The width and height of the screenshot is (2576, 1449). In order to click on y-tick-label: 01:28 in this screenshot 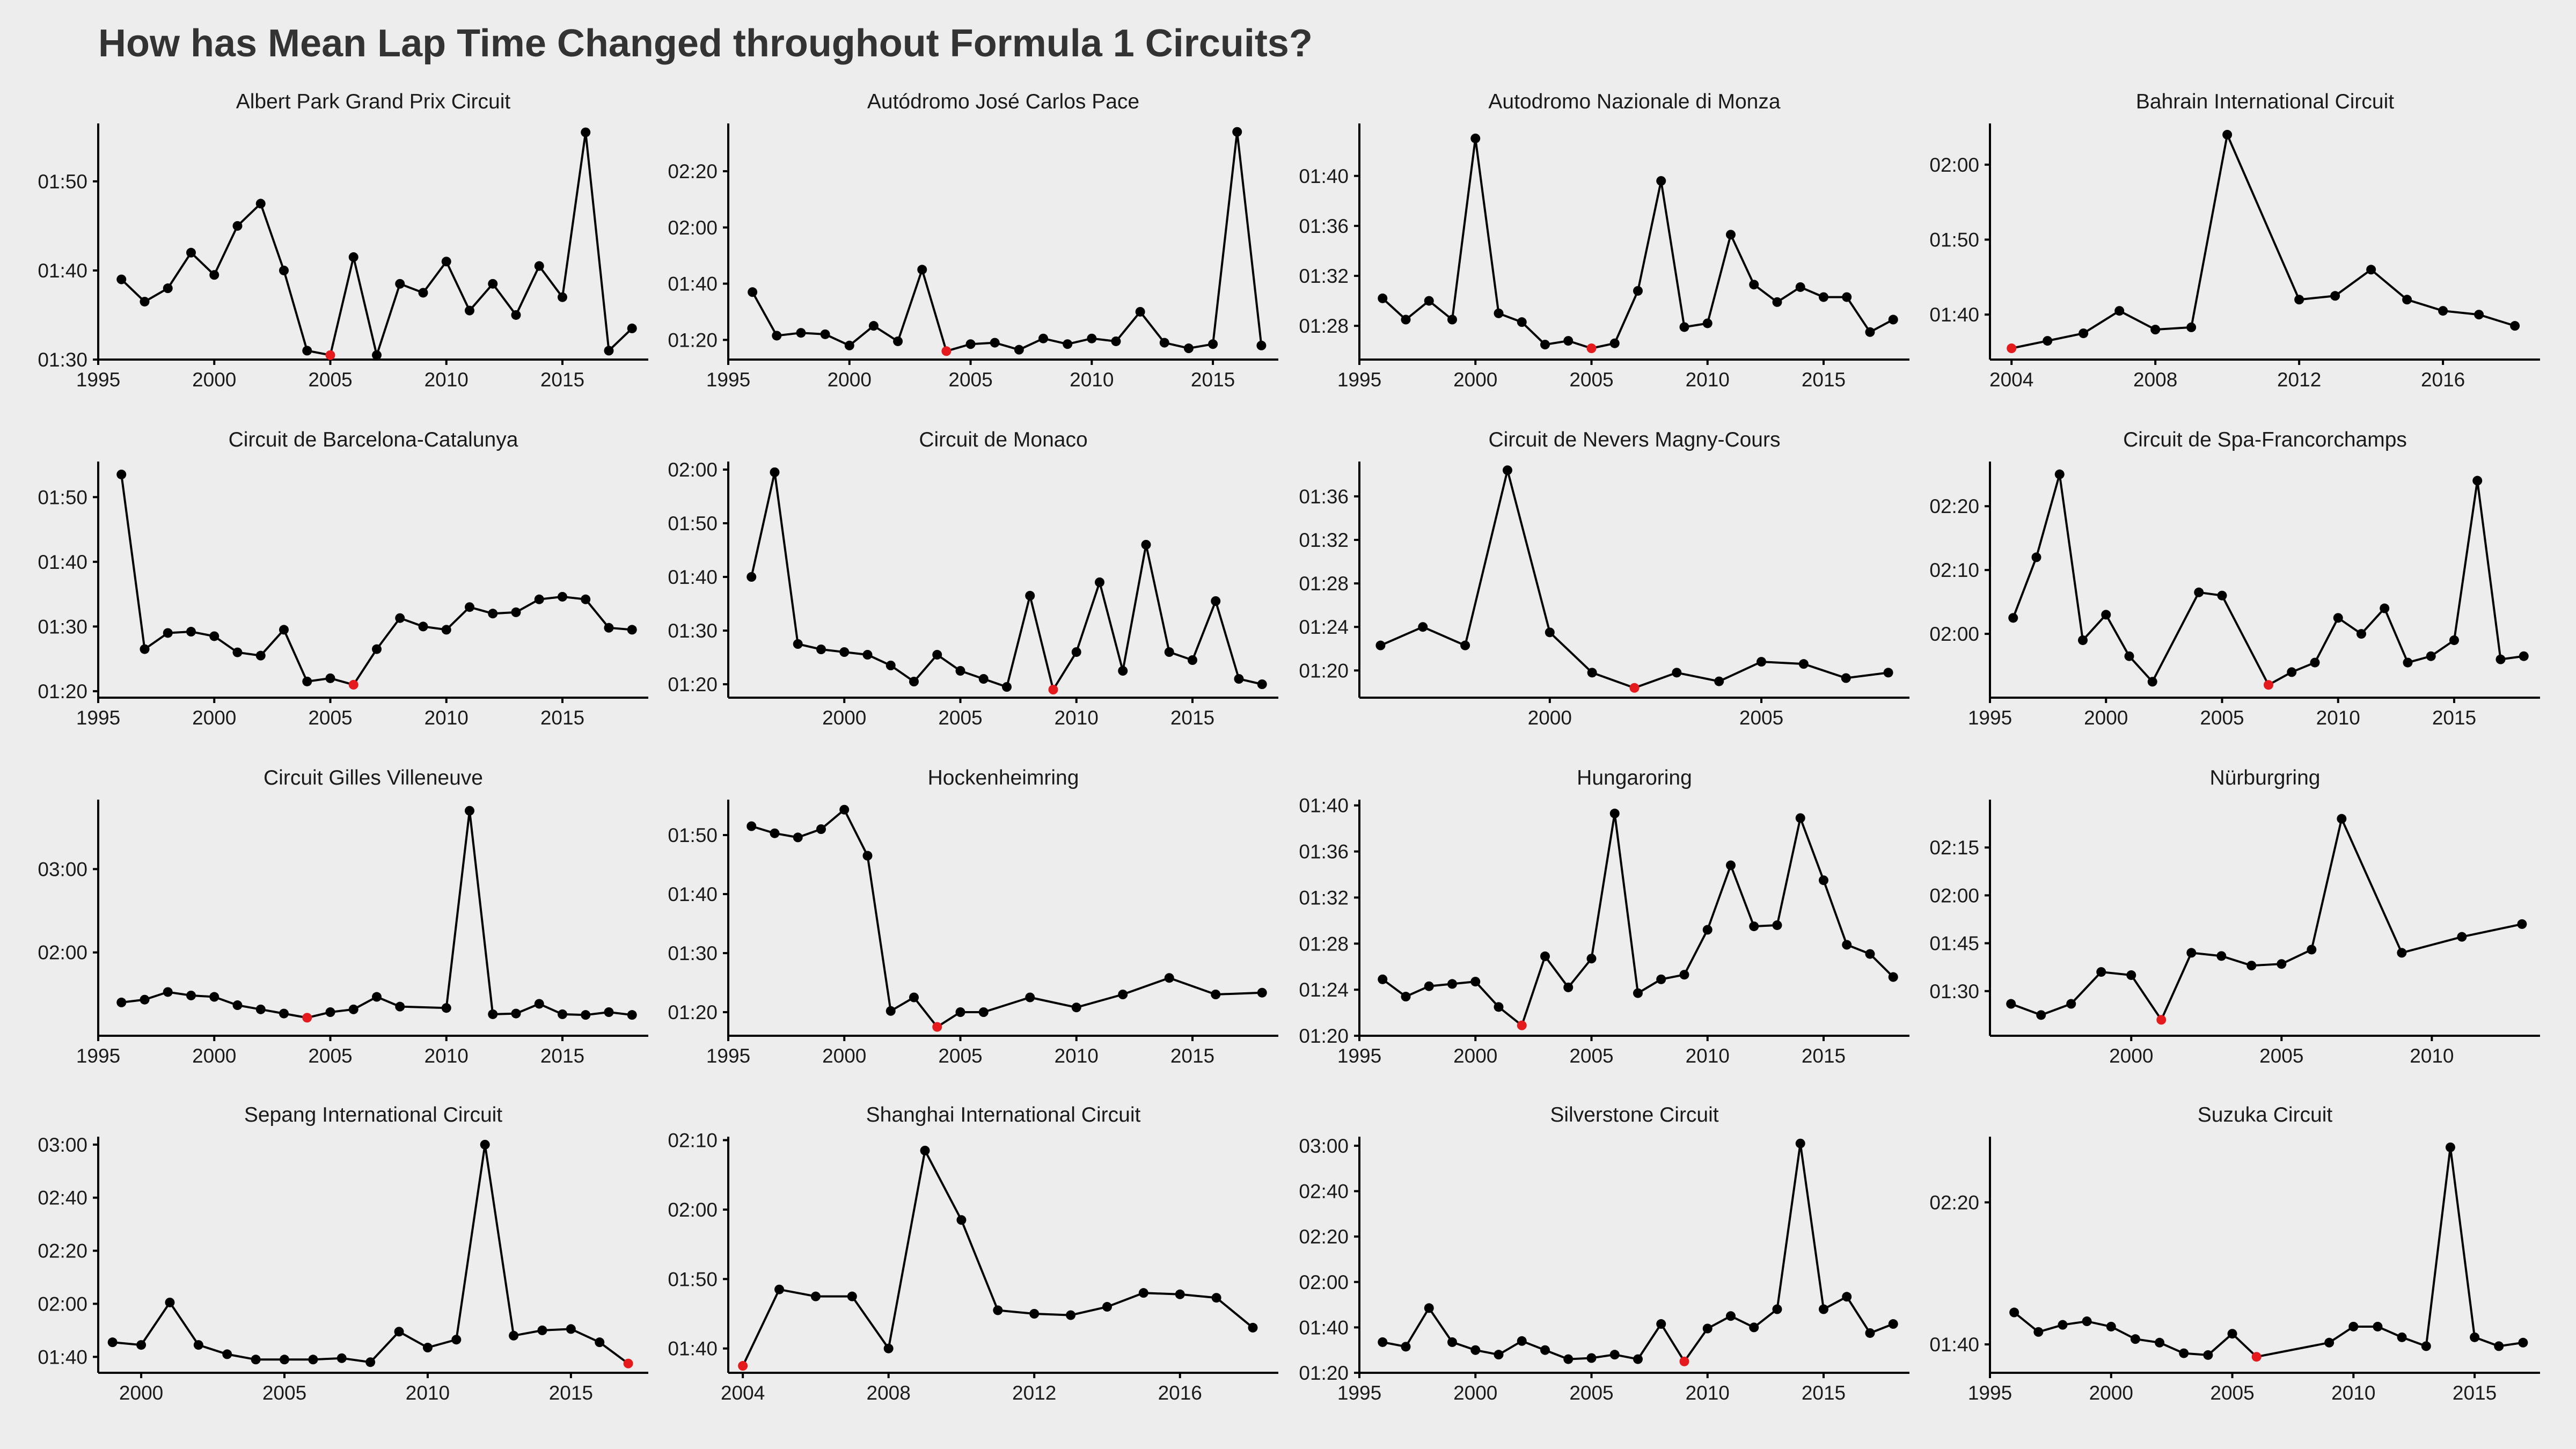, I will do `click(1324, 326)`.